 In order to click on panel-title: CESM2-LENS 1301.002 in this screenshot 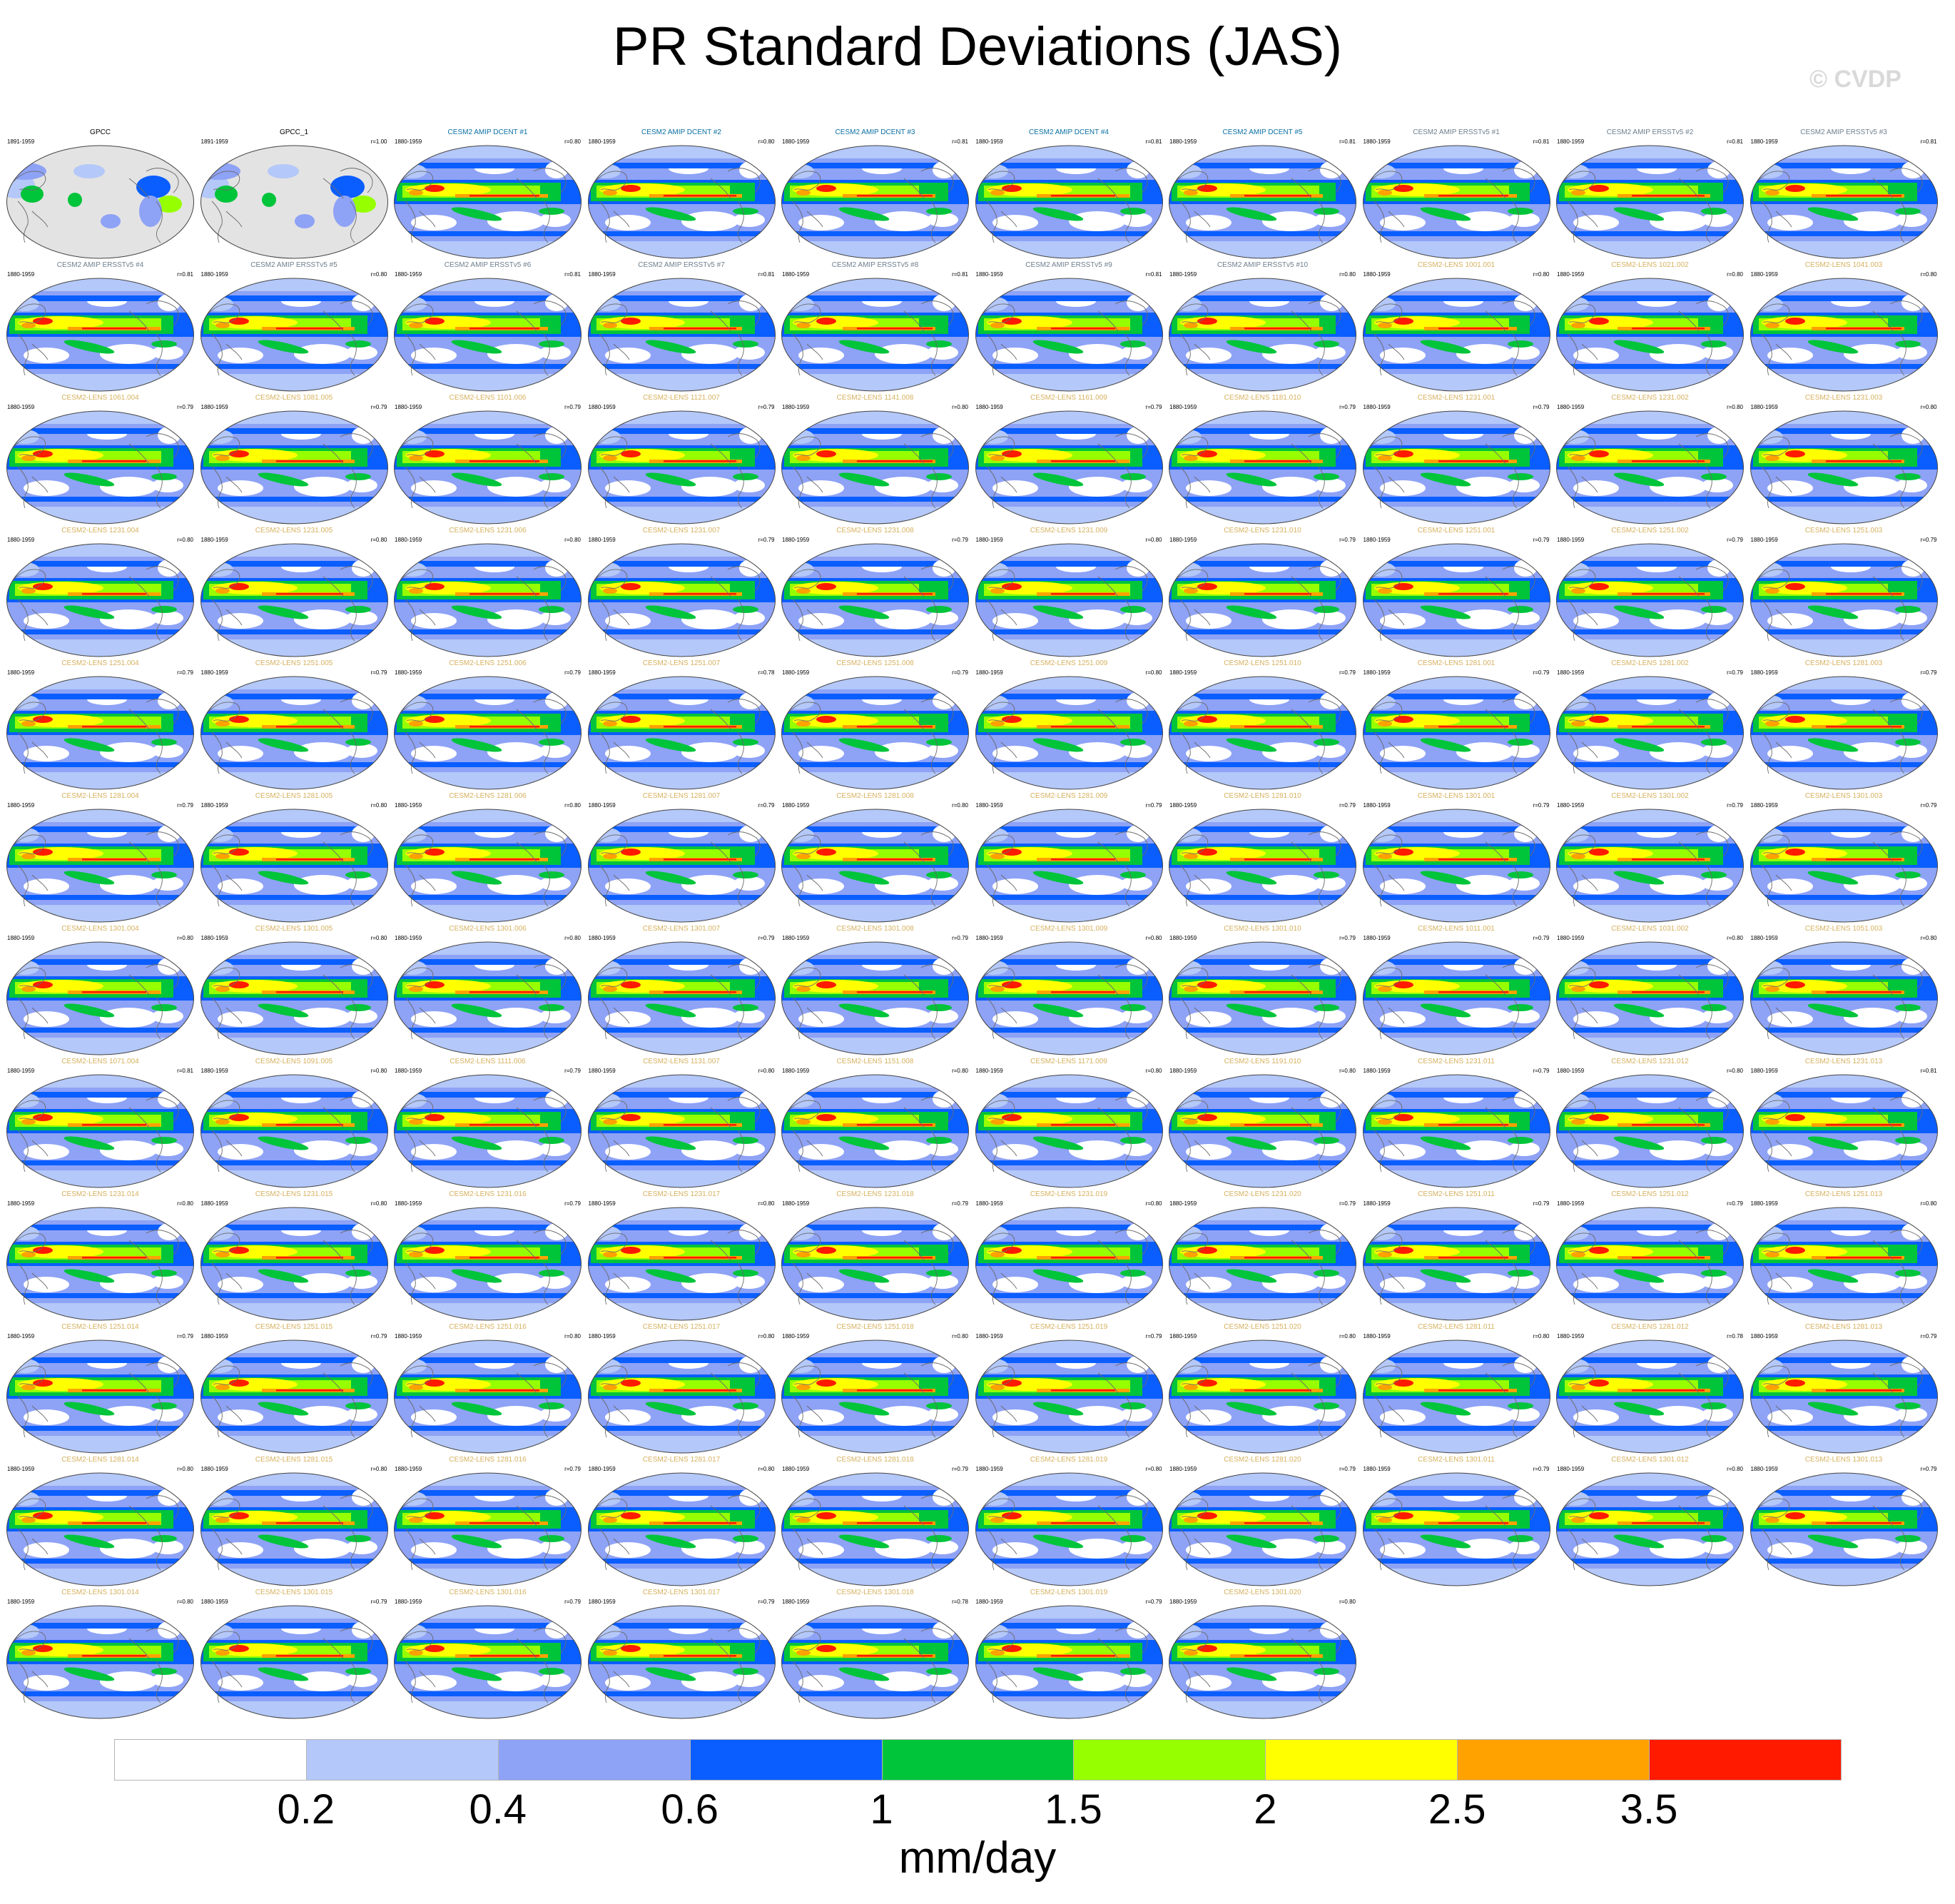, I will do `click(1650, 796)`.